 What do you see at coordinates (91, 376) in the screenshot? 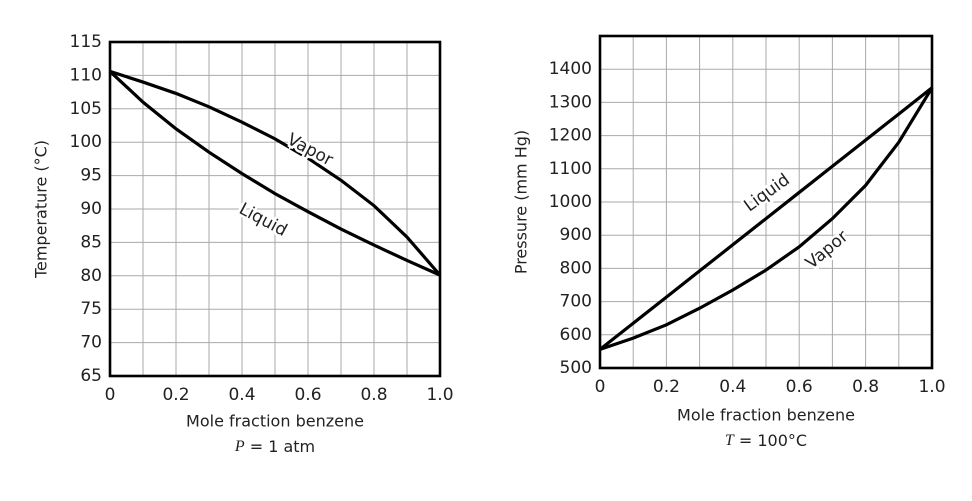
I see `y-tick-label: 65` at bounding box center [91, 376].